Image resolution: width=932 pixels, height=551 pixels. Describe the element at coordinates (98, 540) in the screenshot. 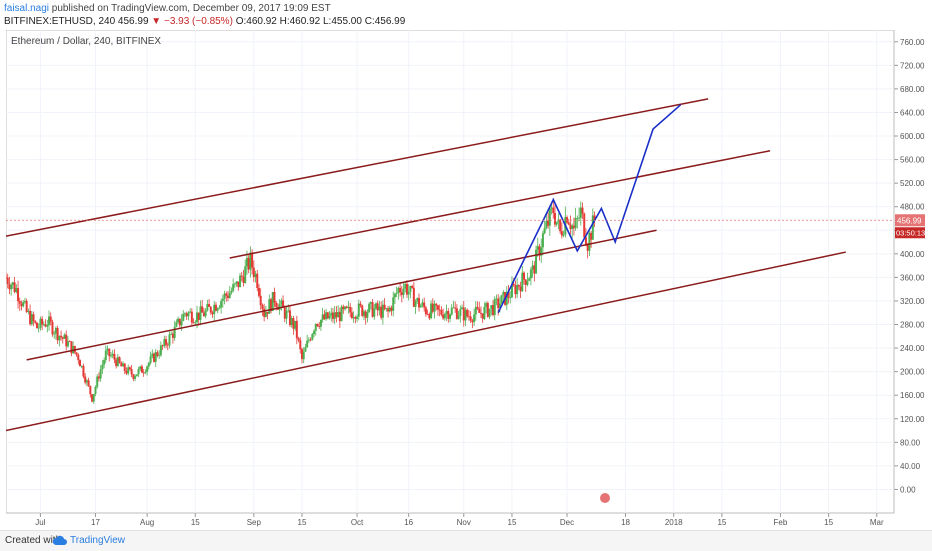

I see `tradingview-brand: TradingView` at that location.